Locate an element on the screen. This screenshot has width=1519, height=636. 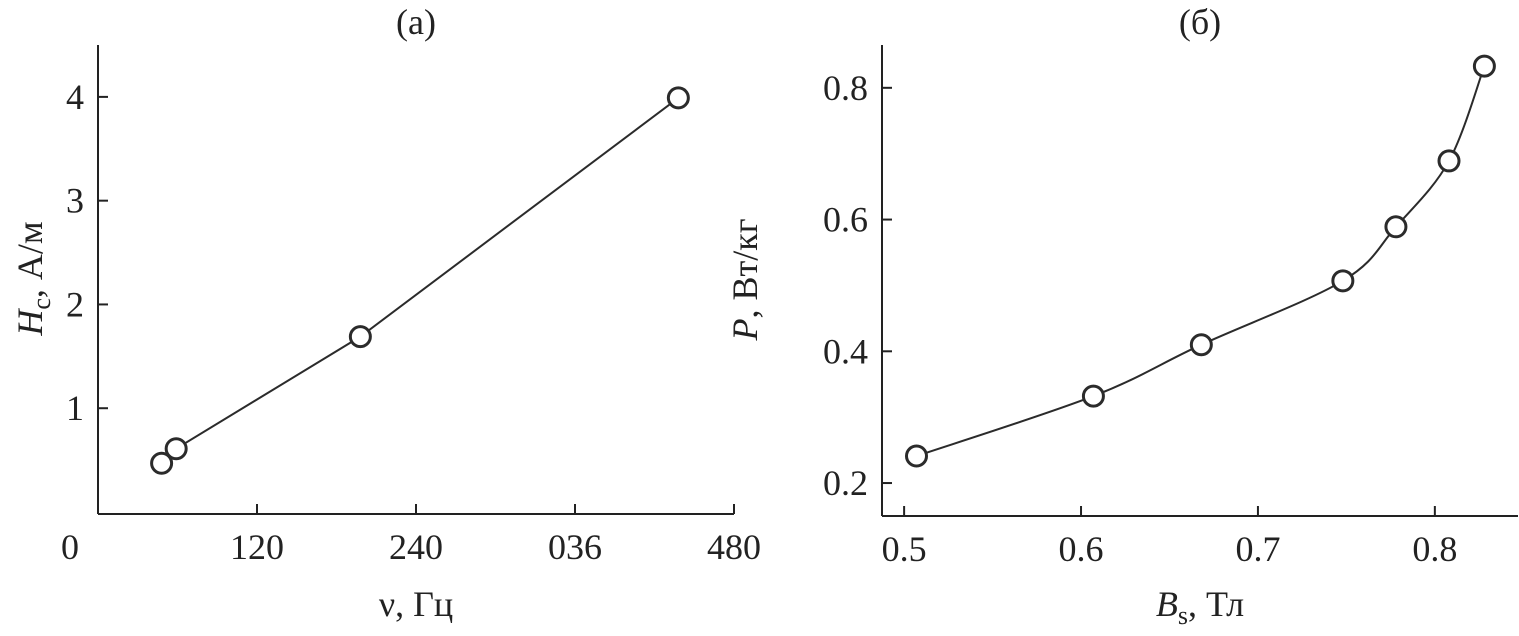
label-symbol: H is located at coordinates (30, 322).